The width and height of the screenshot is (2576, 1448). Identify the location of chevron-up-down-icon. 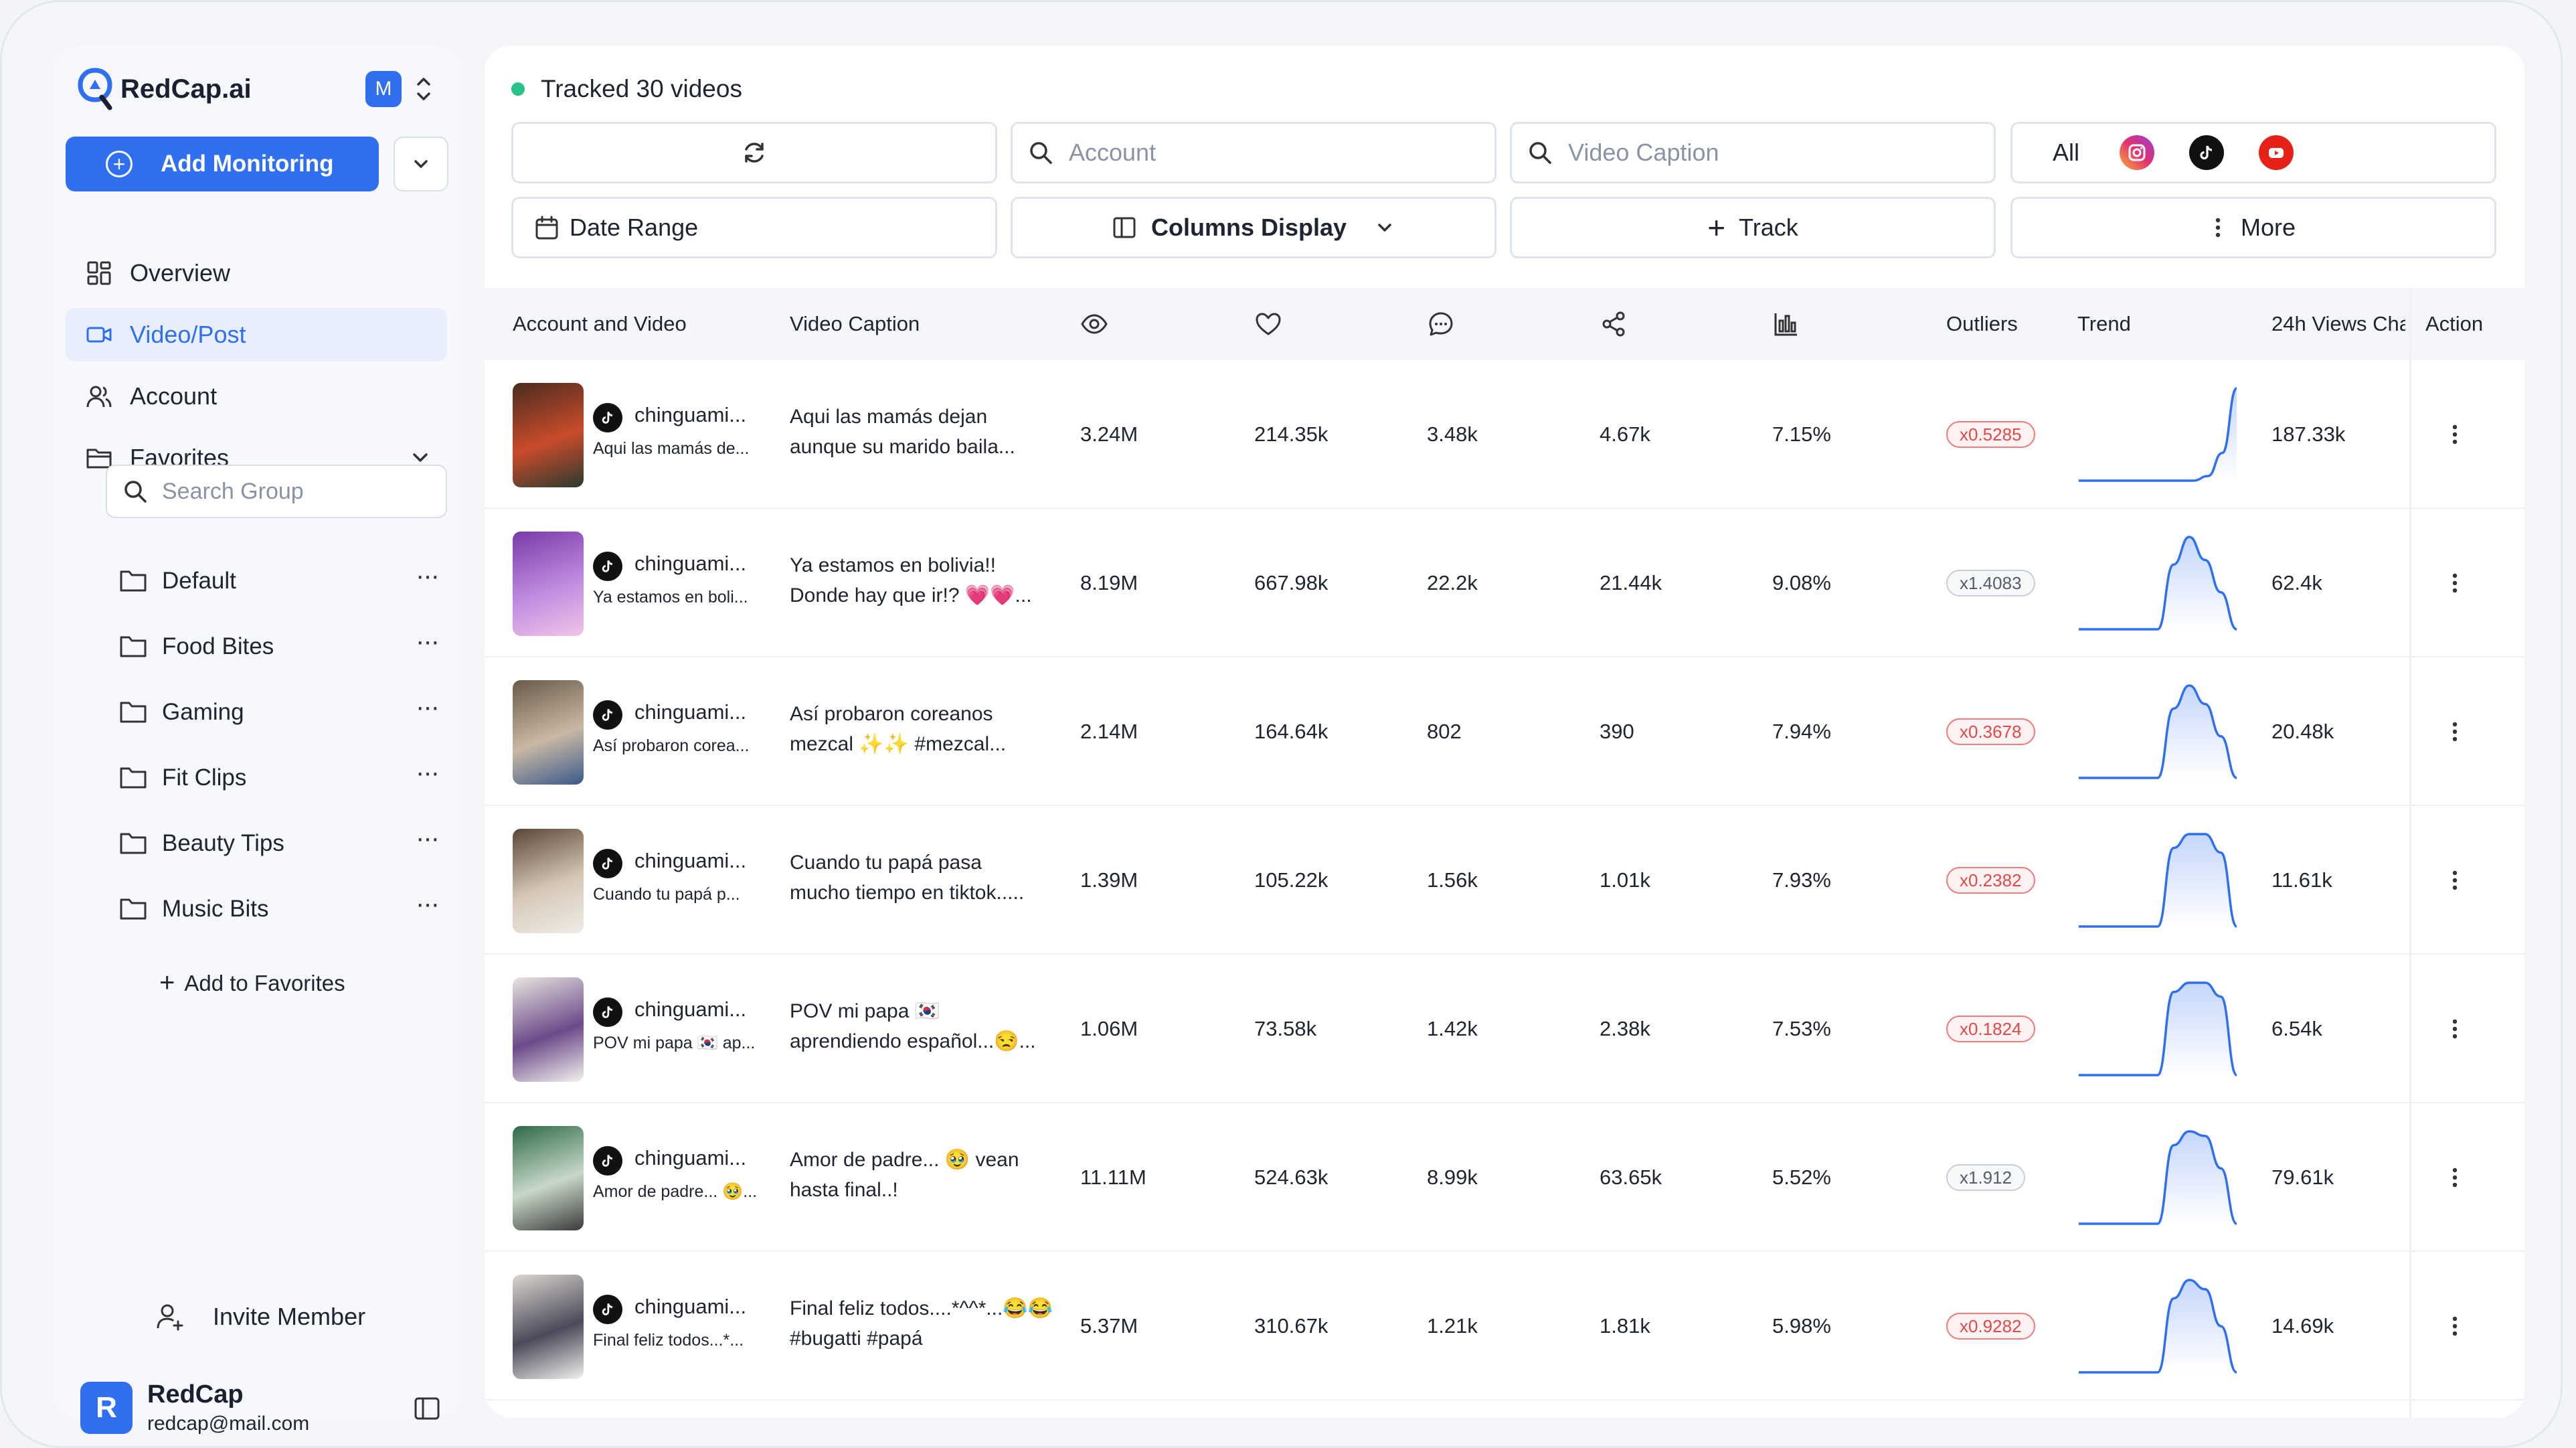
(424, 89).